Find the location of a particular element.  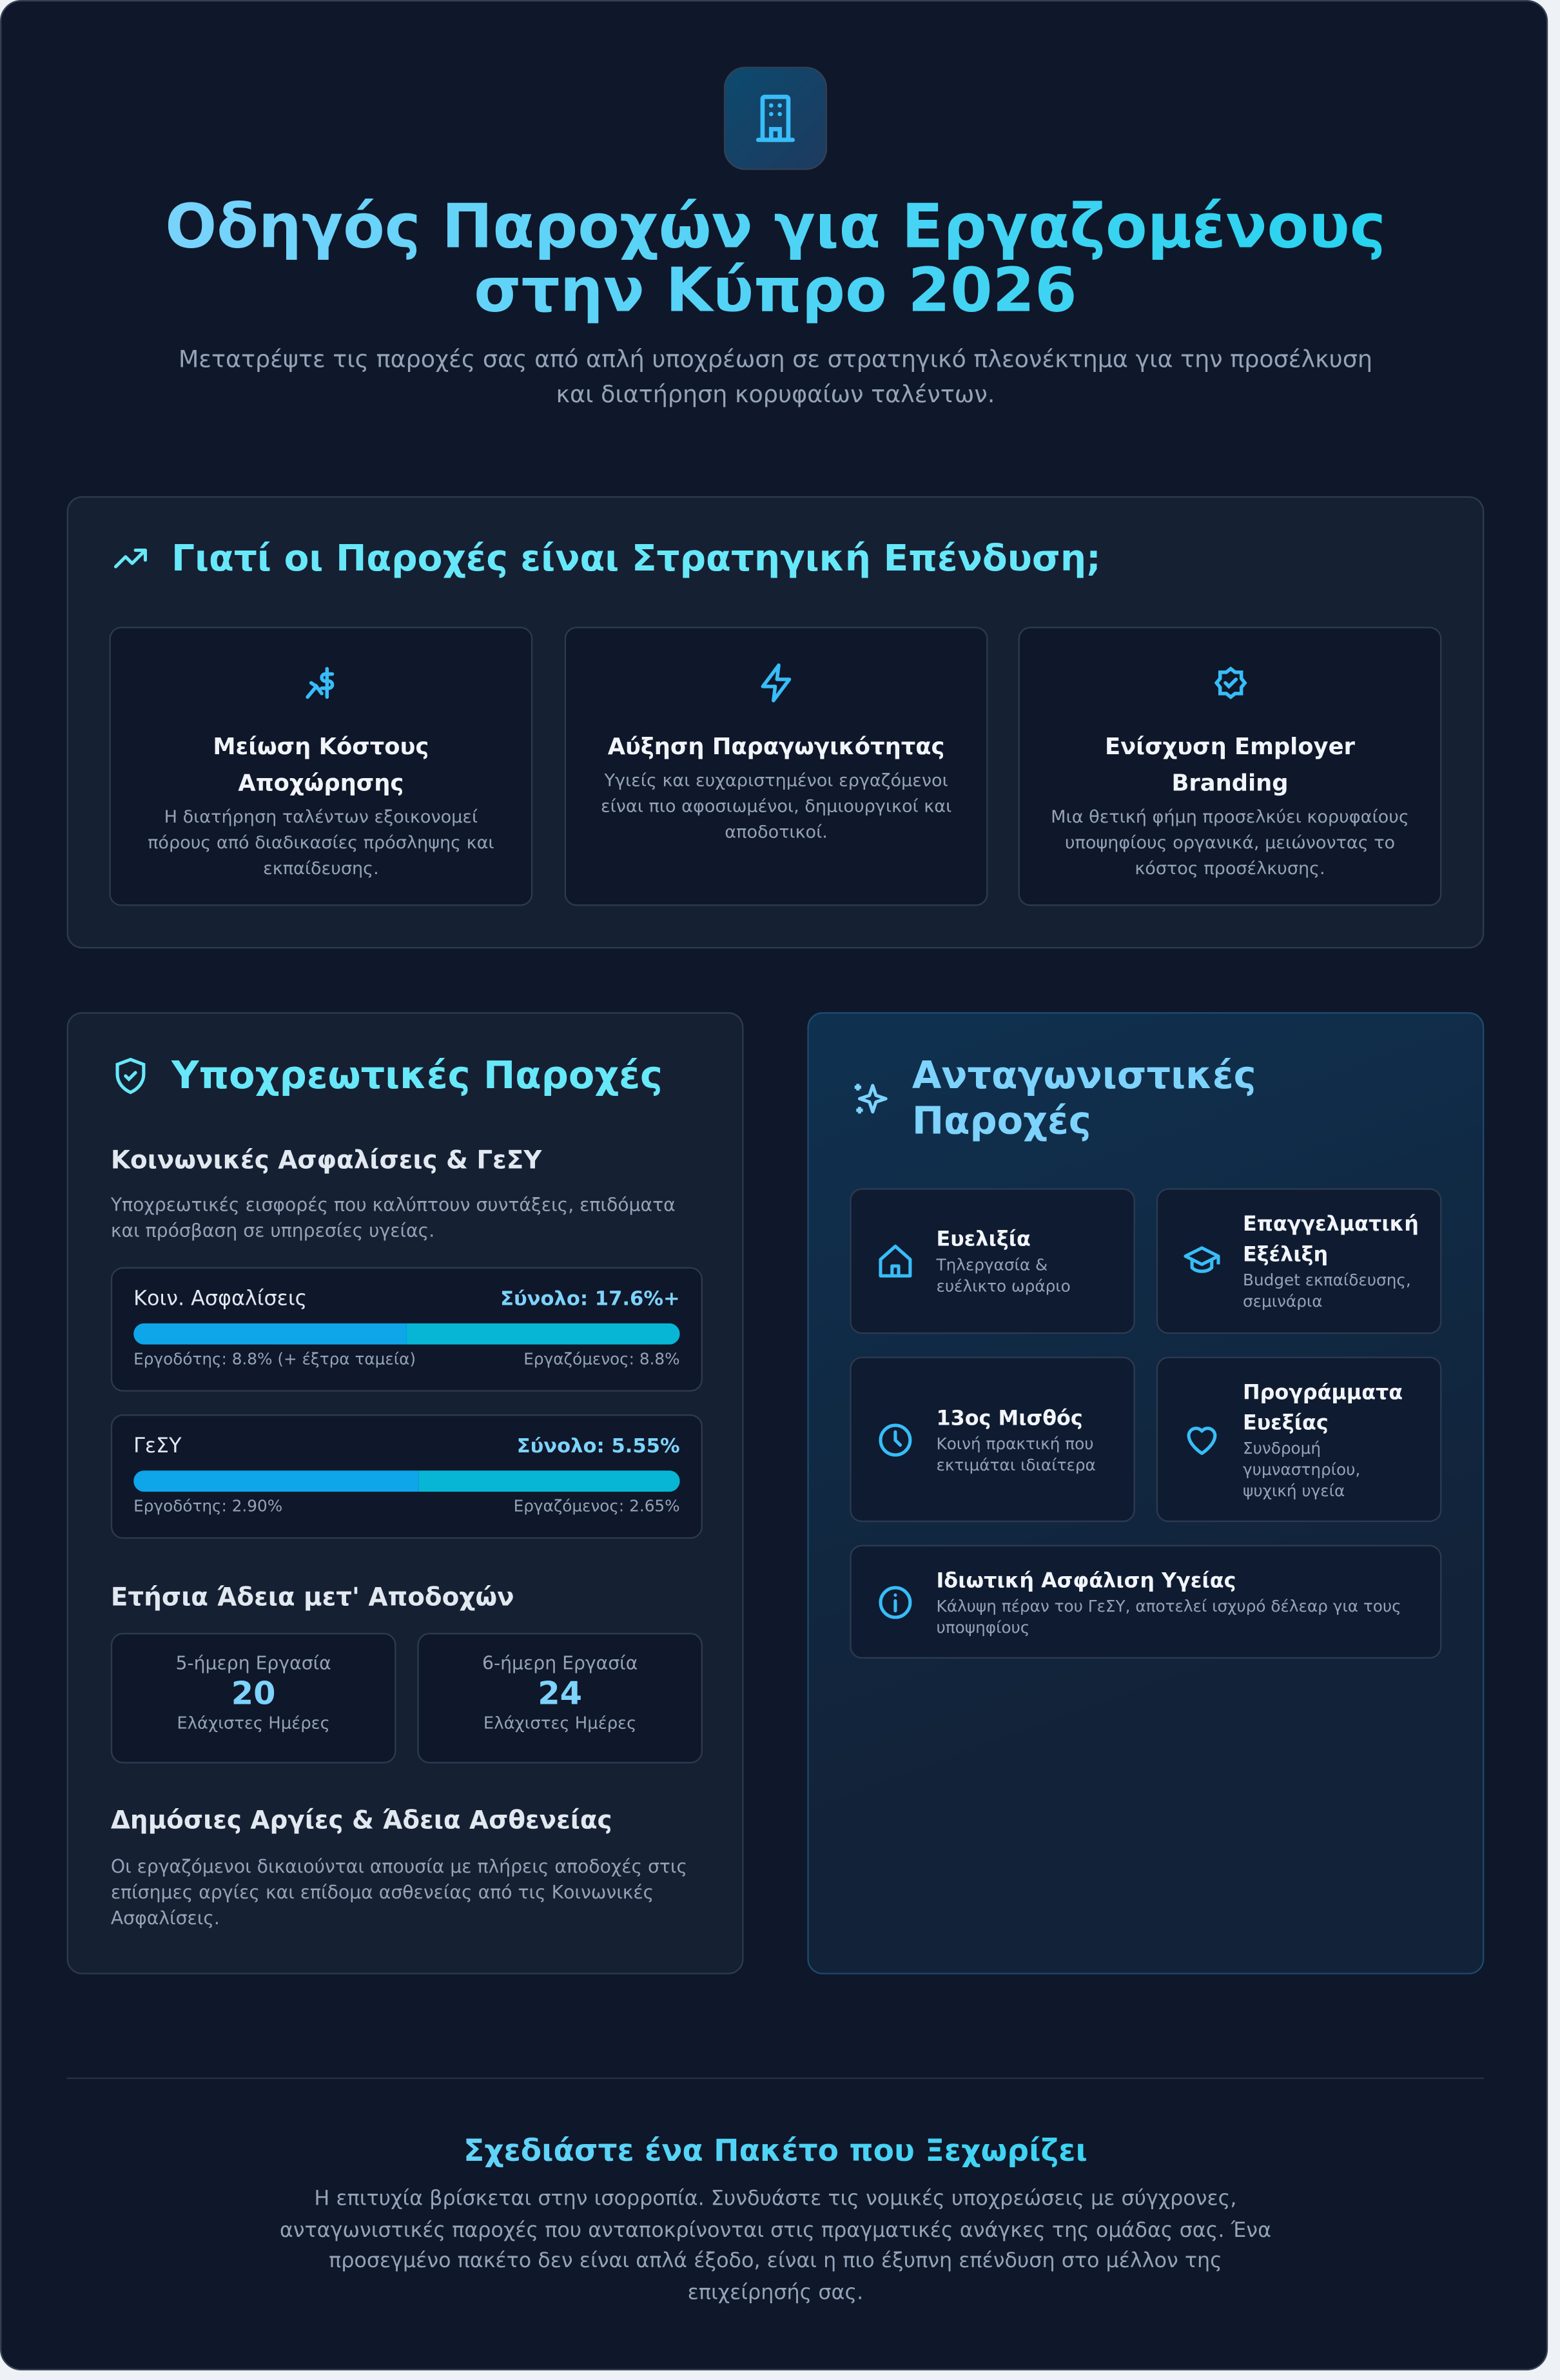

home-icon is located at coordinates (895, 1261).